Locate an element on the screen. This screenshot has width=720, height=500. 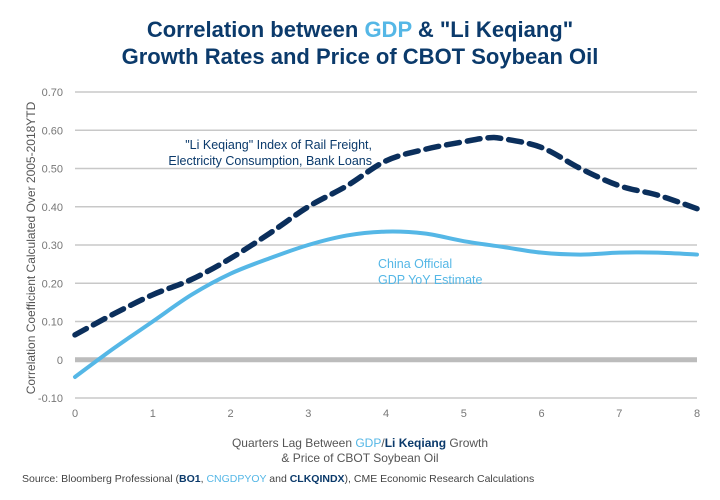
y-tick-label: 0 is located at coordinates (60, 361).